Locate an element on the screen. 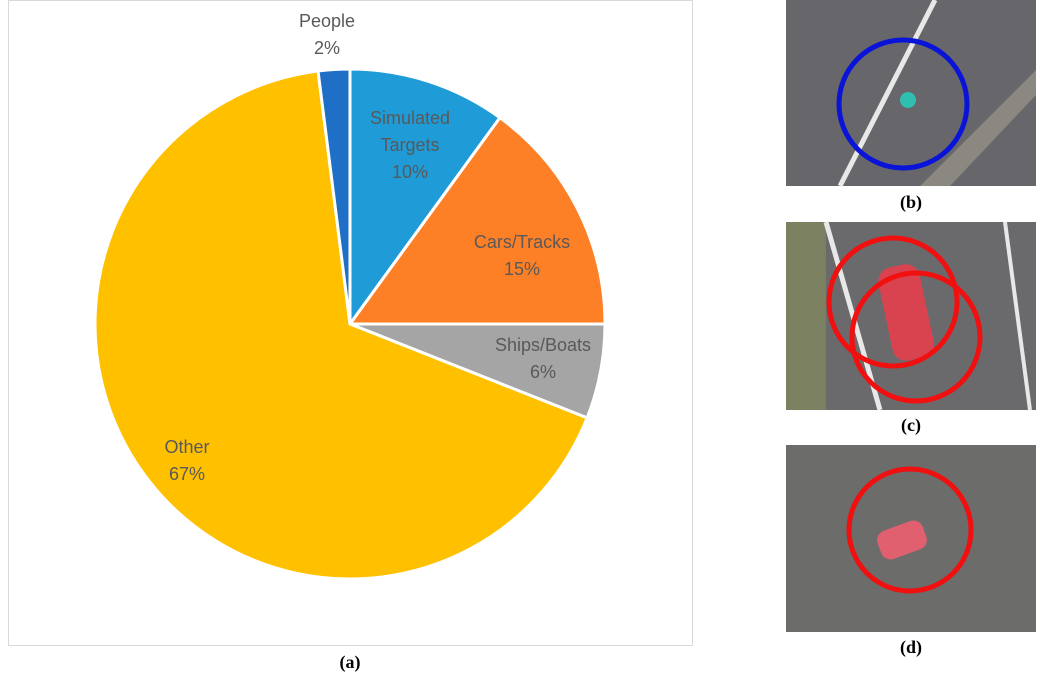 This screenshot has width=1038, height=680. slice-name: Simulated Targets is located at coordinates (410, 131).